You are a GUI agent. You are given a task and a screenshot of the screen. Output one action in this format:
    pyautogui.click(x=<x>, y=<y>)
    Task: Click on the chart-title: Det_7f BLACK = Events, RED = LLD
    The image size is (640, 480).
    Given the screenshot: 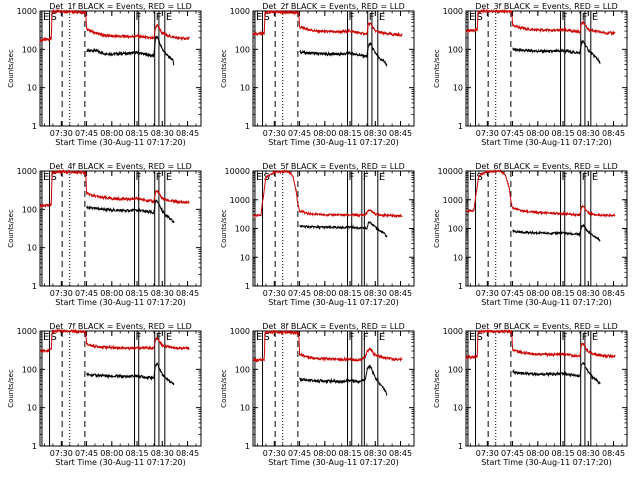 What is the action you would take?
    pyautogui.click(x=120, y=326)
    